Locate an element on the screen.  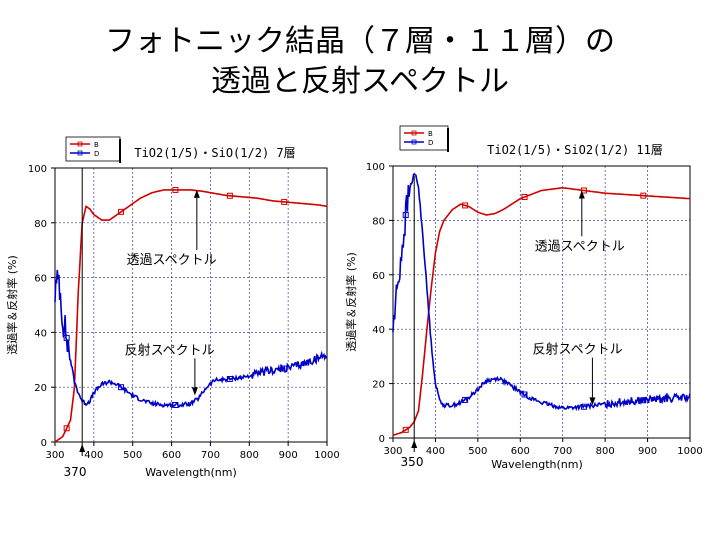
series-line-D is located at coordinates (191, 339).